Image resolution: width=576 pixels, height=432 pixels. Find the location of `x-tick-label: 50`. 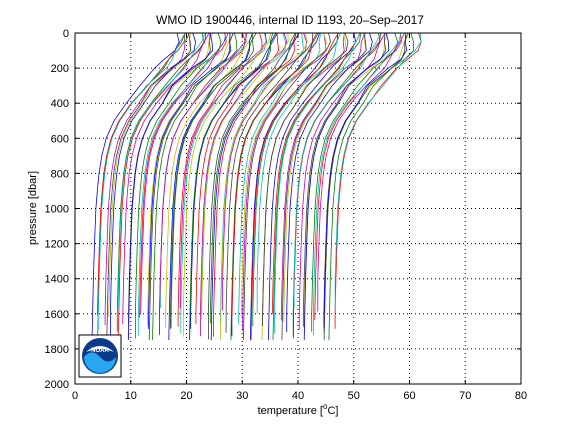

x-tick-label: 50 is located at coordinates (354, 396).